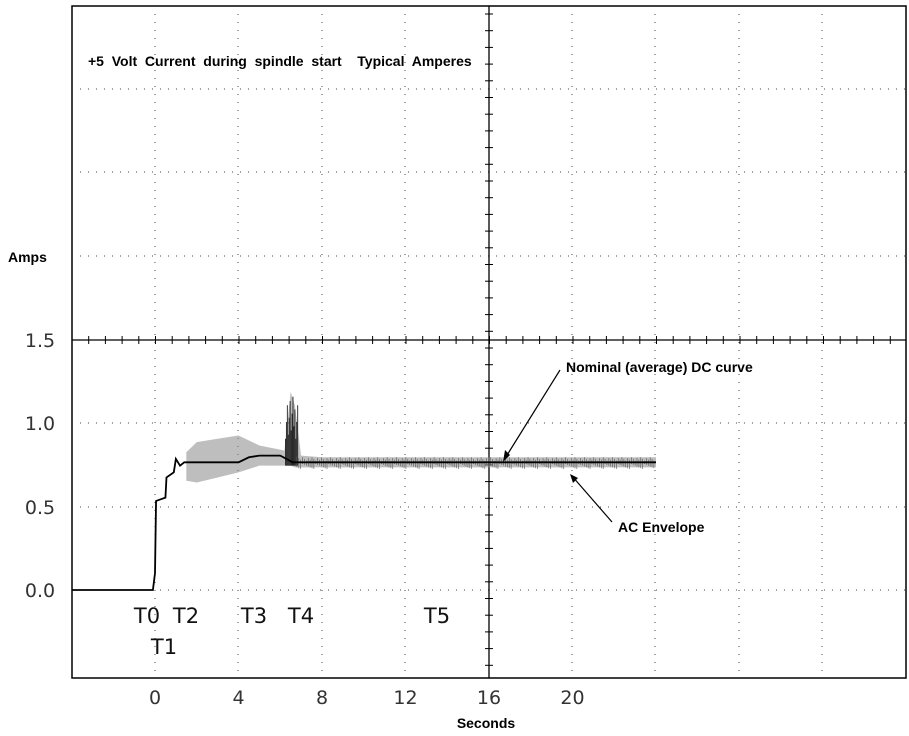  Describe the element at coordinates (421, 437) in the screenshot. I see `series-ac-envelope` at that location.